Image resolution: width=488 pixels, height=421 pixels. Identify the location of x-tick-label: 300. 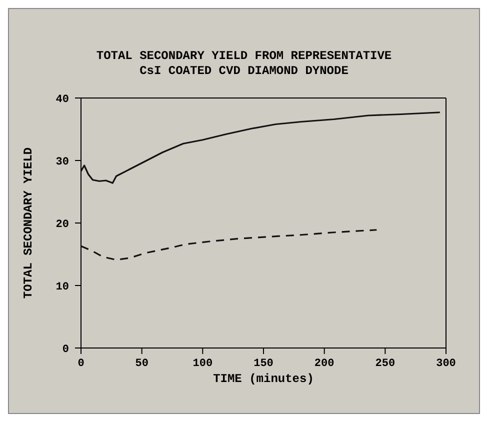
(446, 364).